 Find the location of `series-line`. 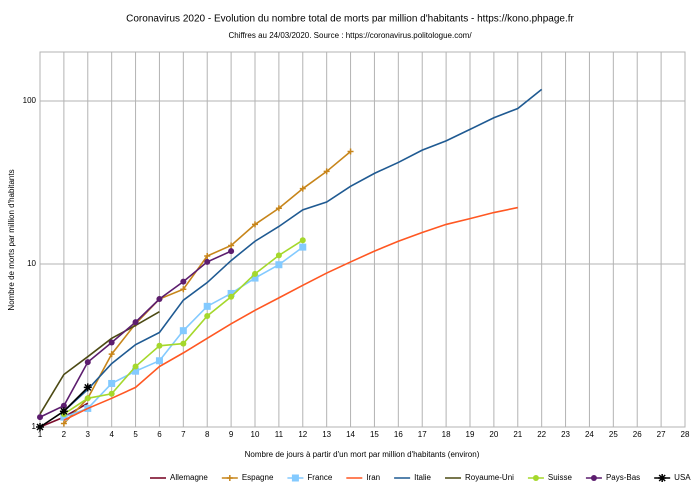

series-line is located at coordinates (99, 362).